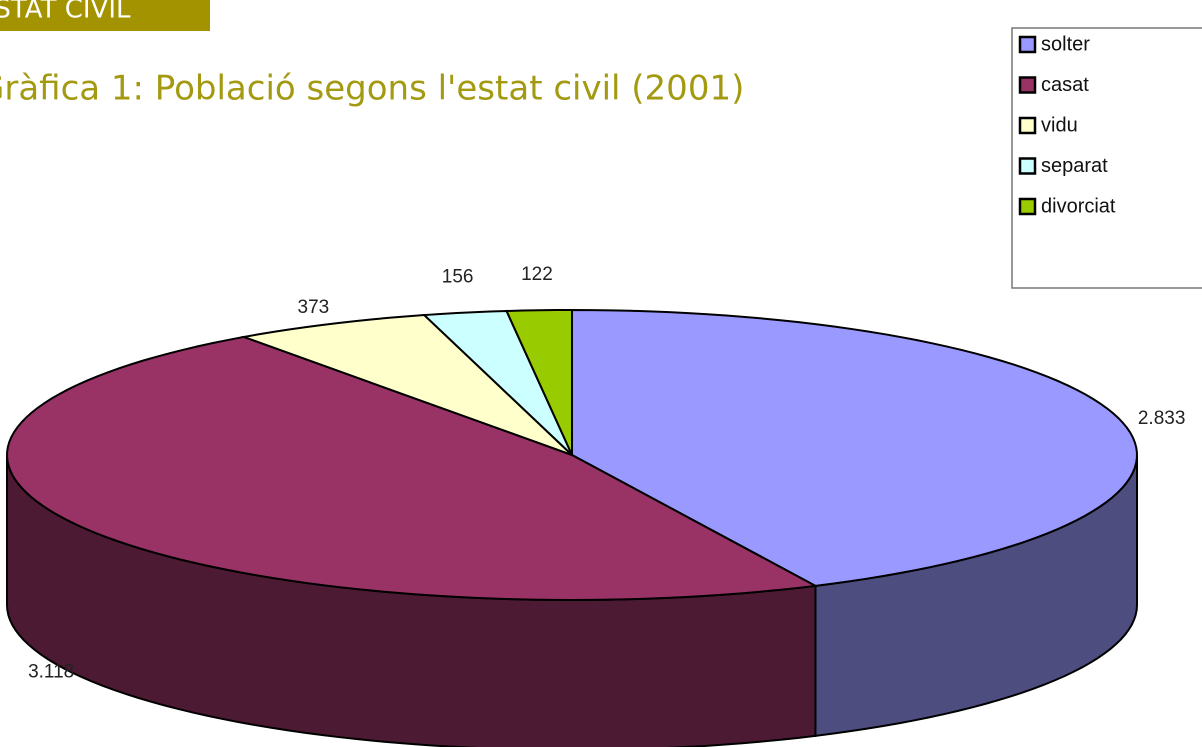  Describe the element at coordinates (458, 277) in the screenshot. I see `data-label: 156` at that location.